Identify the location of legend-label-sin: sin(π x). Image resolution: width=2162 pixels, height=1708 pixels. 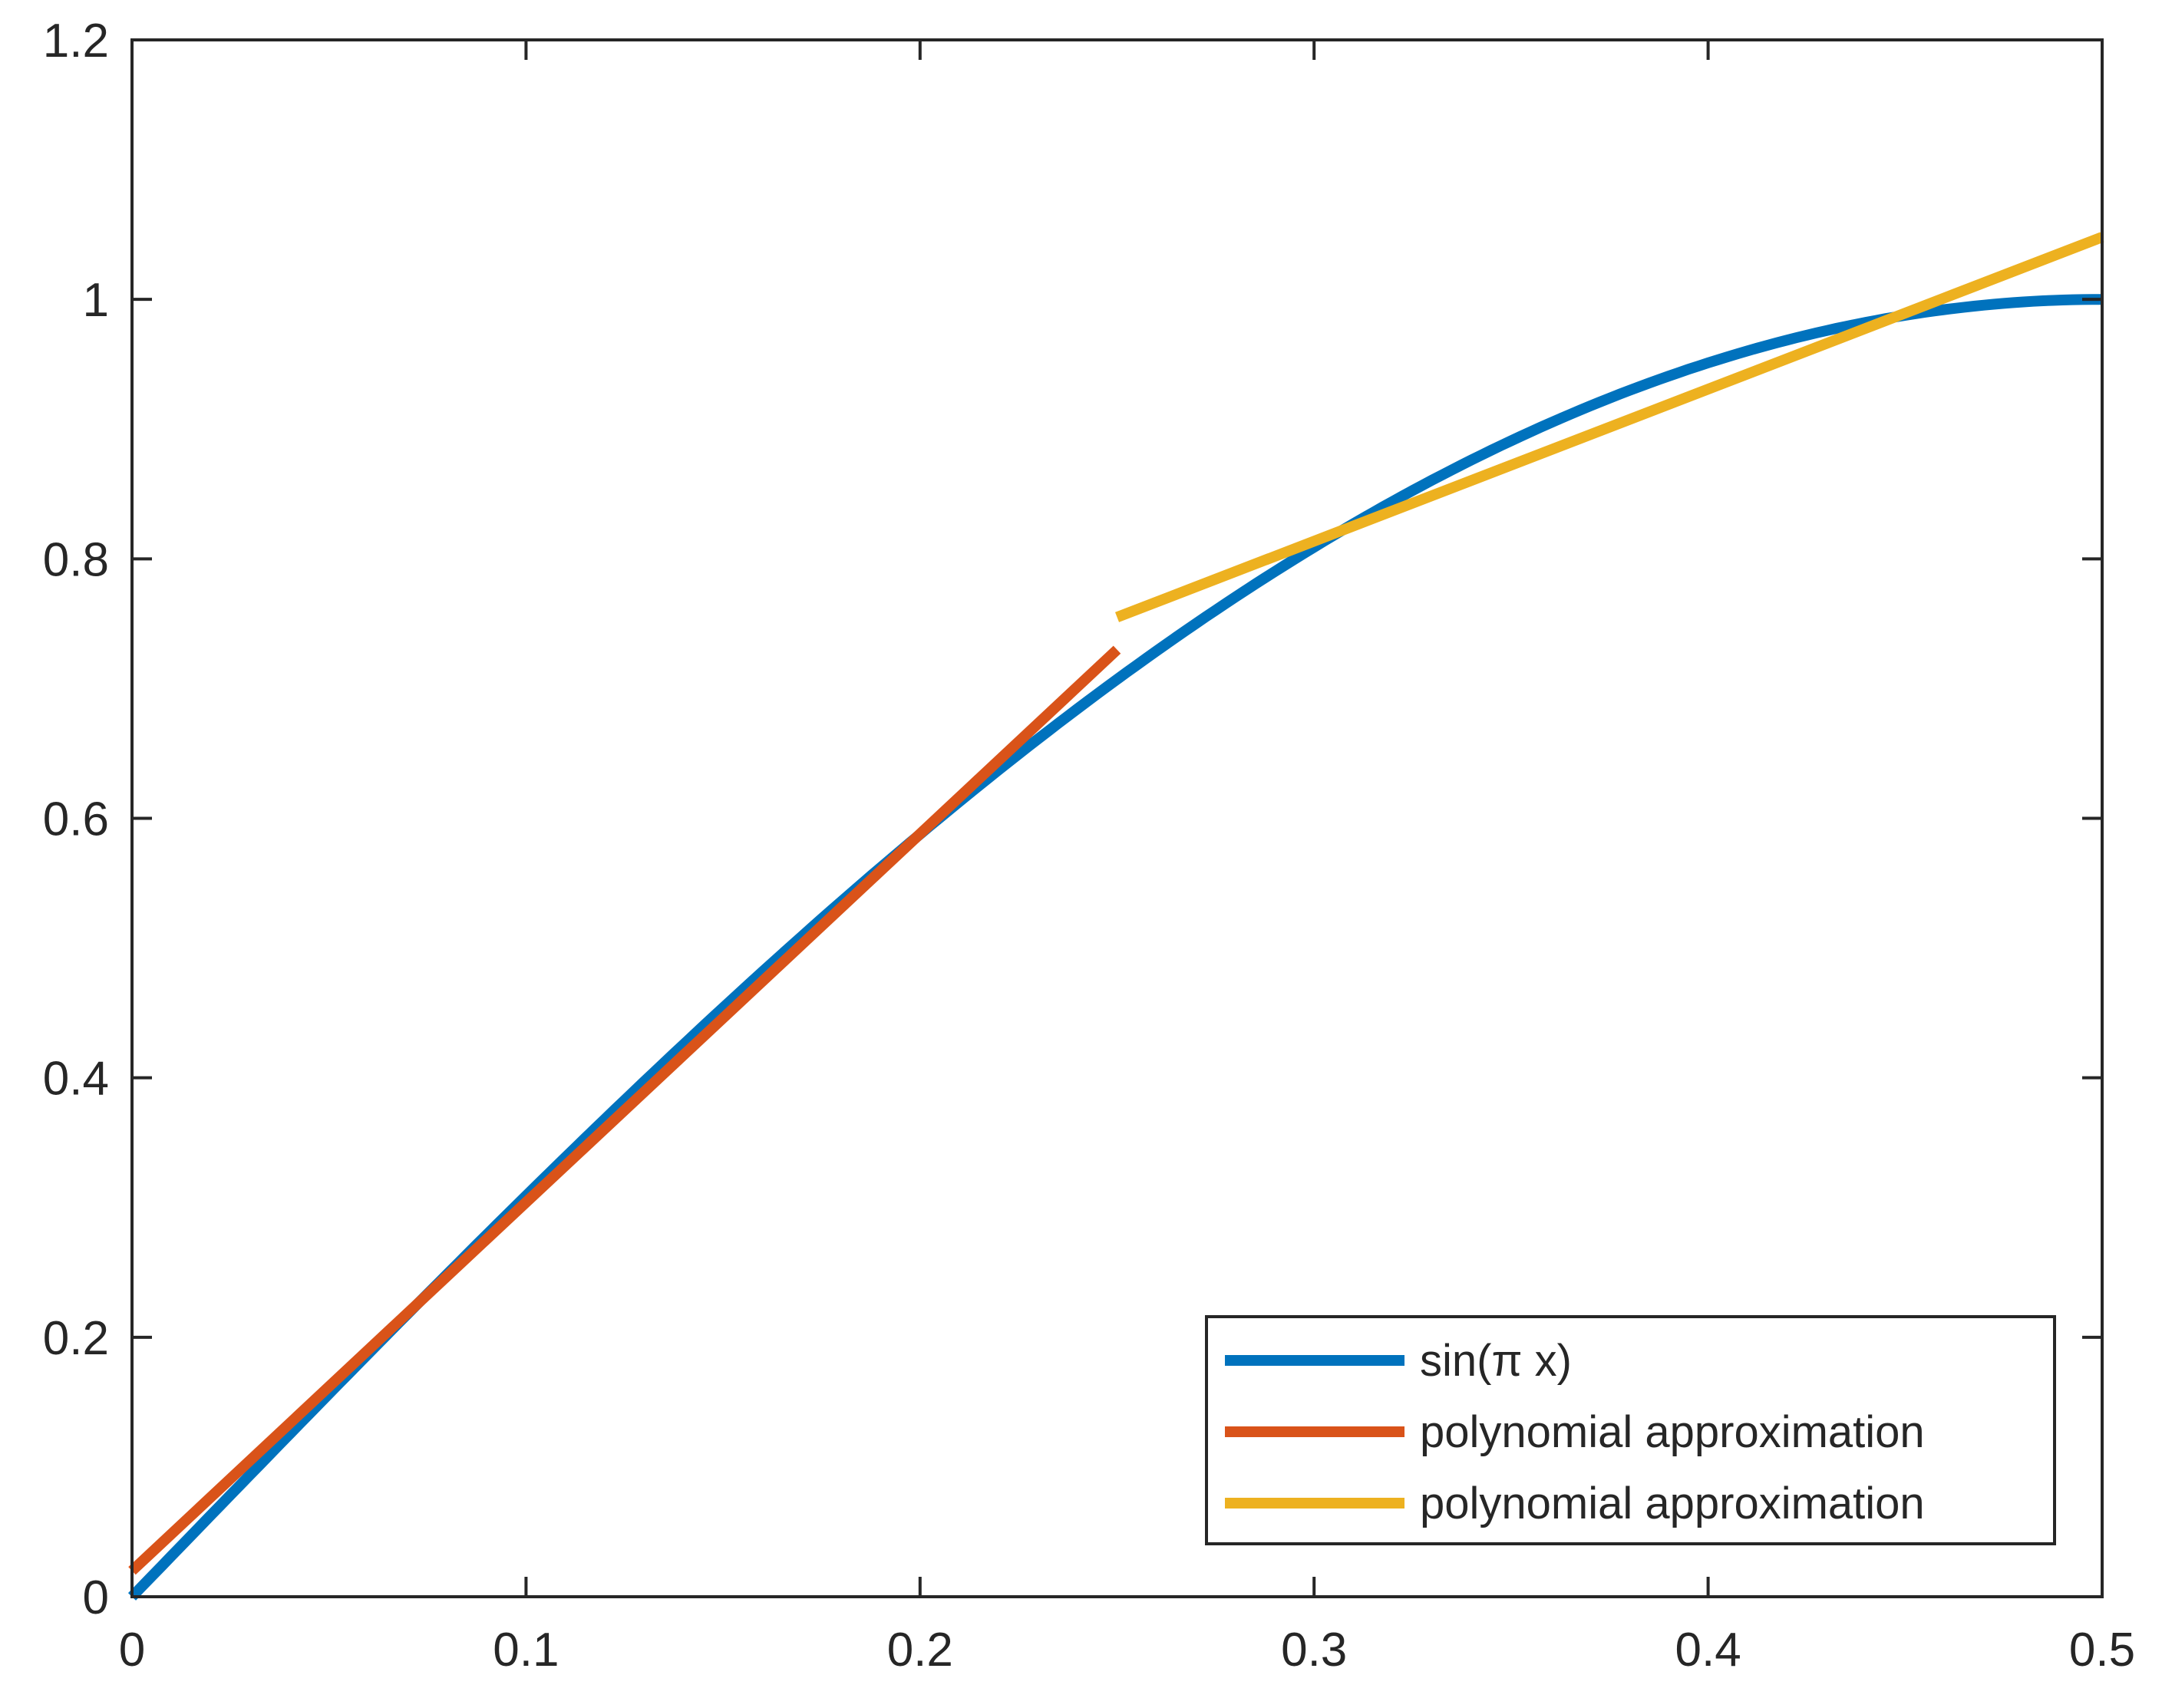
(1496, 1361).